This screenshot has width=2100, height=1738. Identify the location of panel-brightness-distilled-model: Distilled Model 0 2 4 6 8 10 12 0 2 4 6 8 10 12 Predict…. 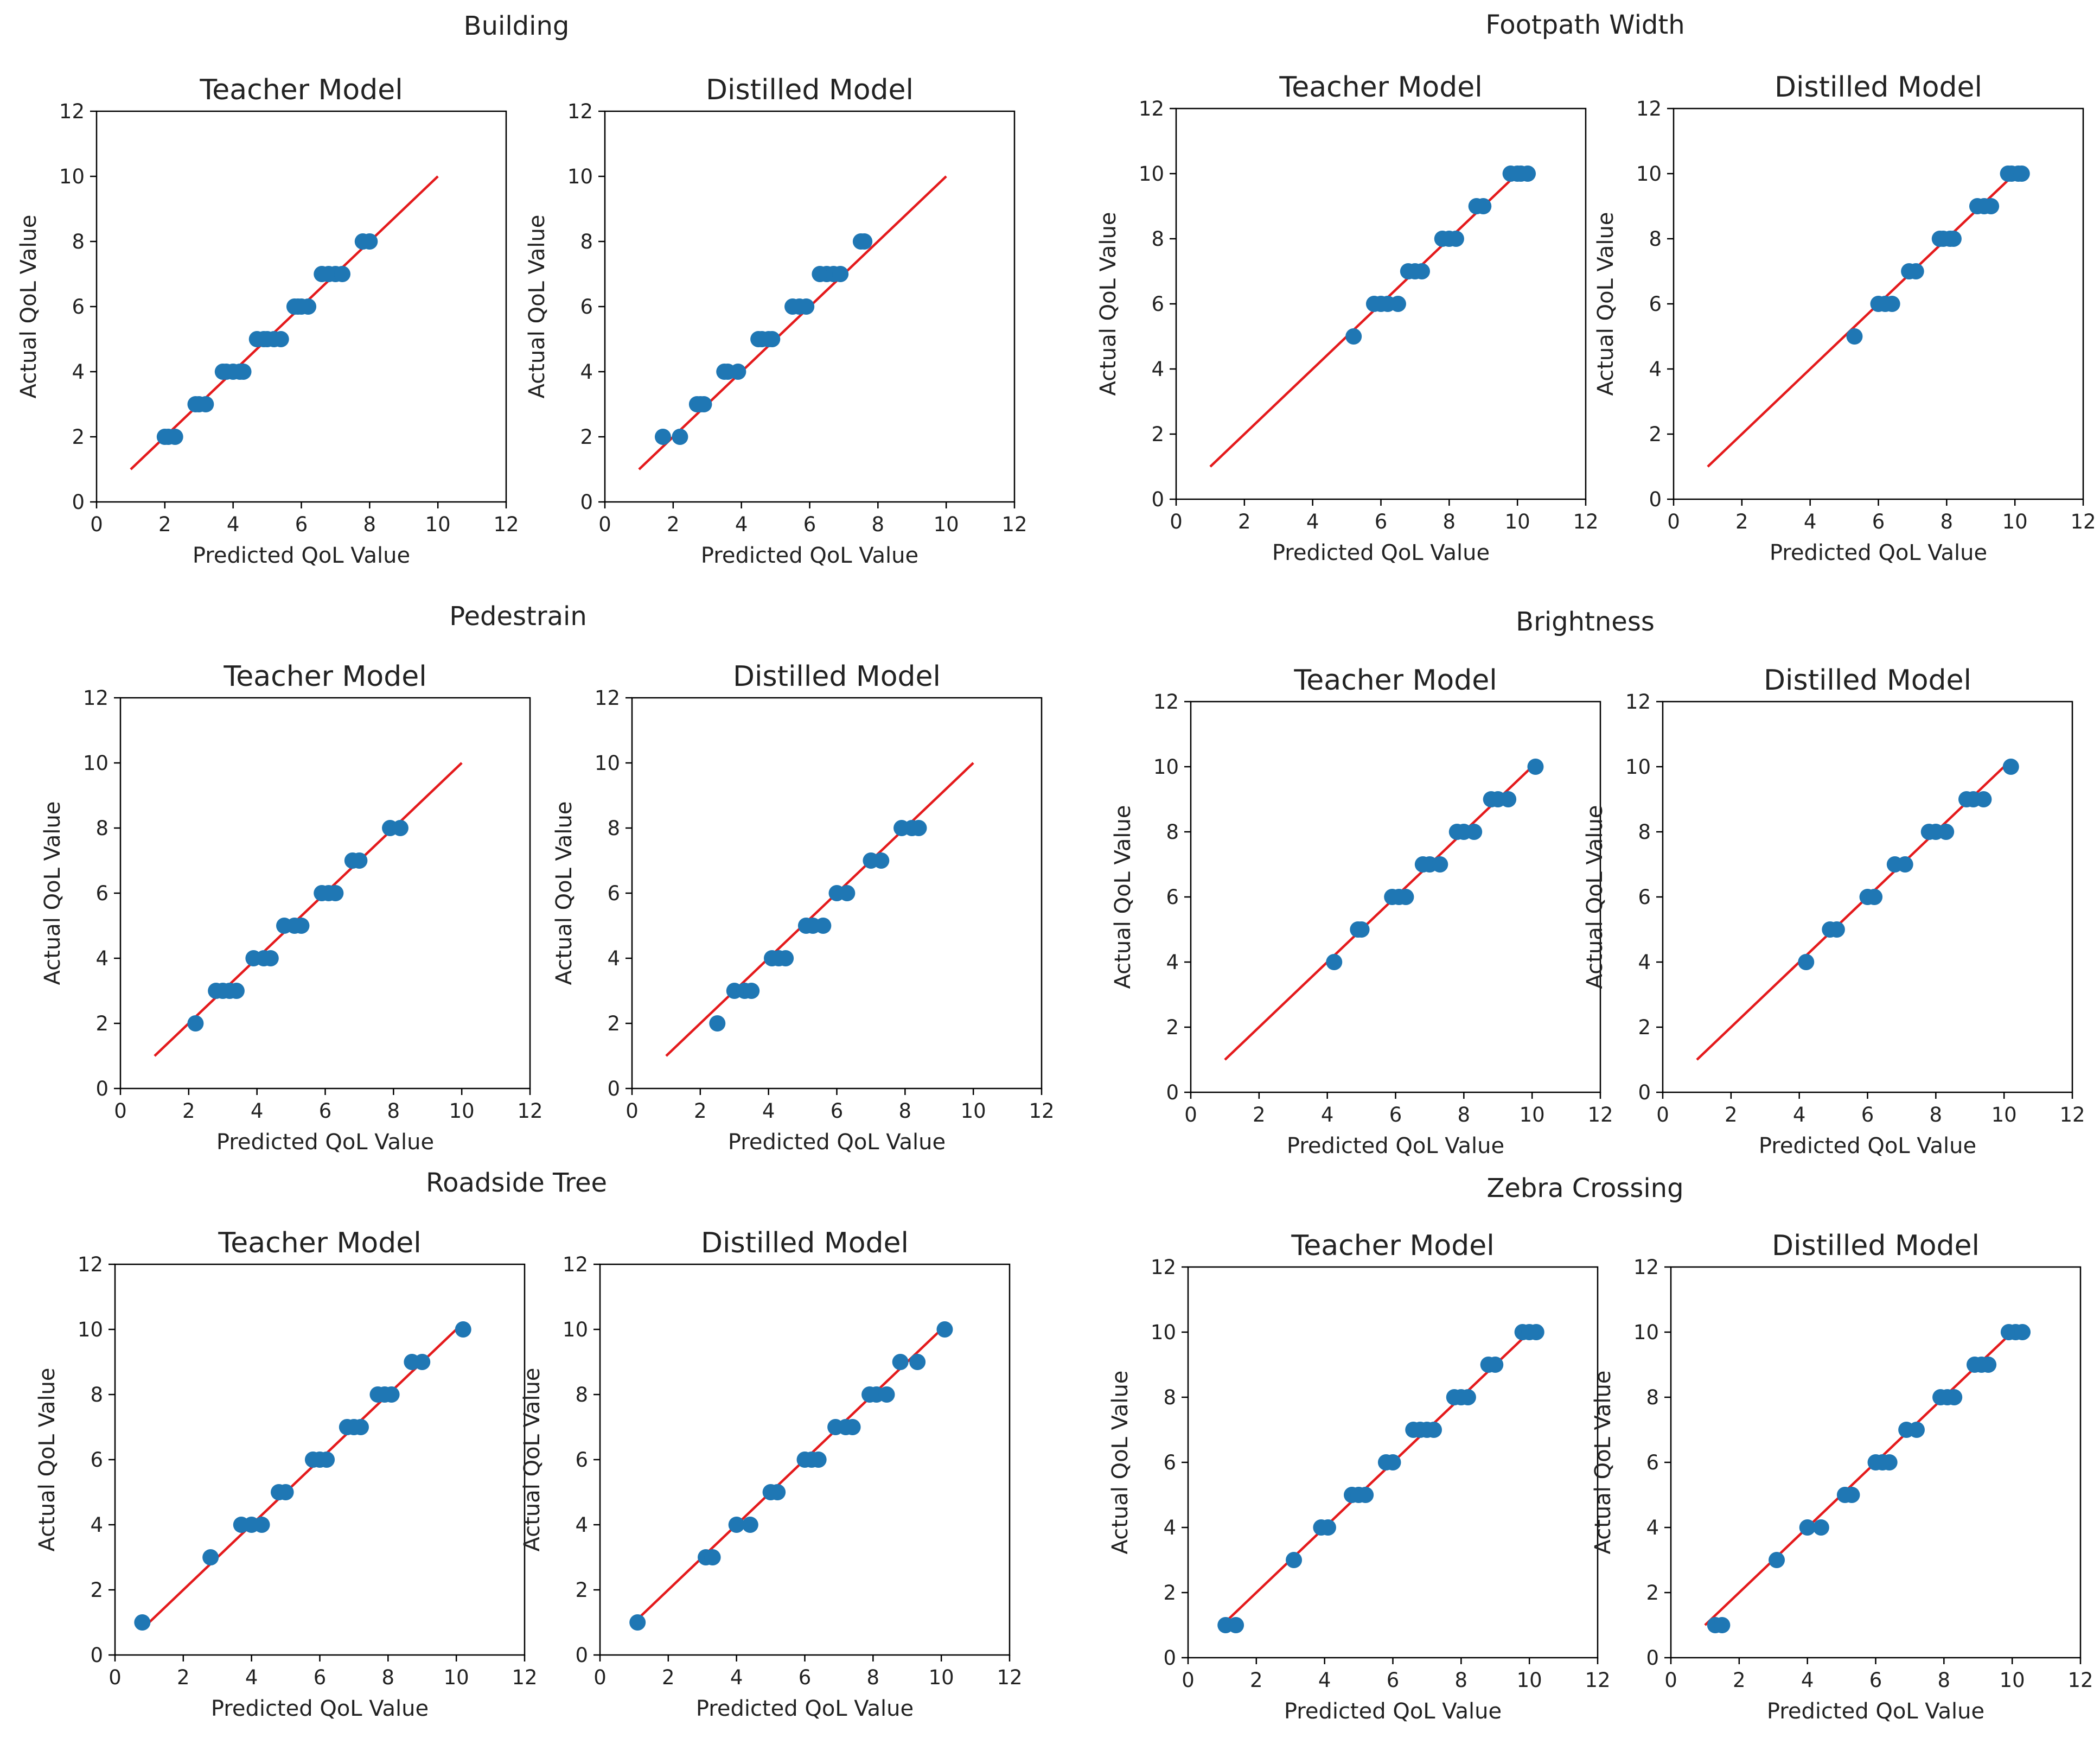
(1833, 911).